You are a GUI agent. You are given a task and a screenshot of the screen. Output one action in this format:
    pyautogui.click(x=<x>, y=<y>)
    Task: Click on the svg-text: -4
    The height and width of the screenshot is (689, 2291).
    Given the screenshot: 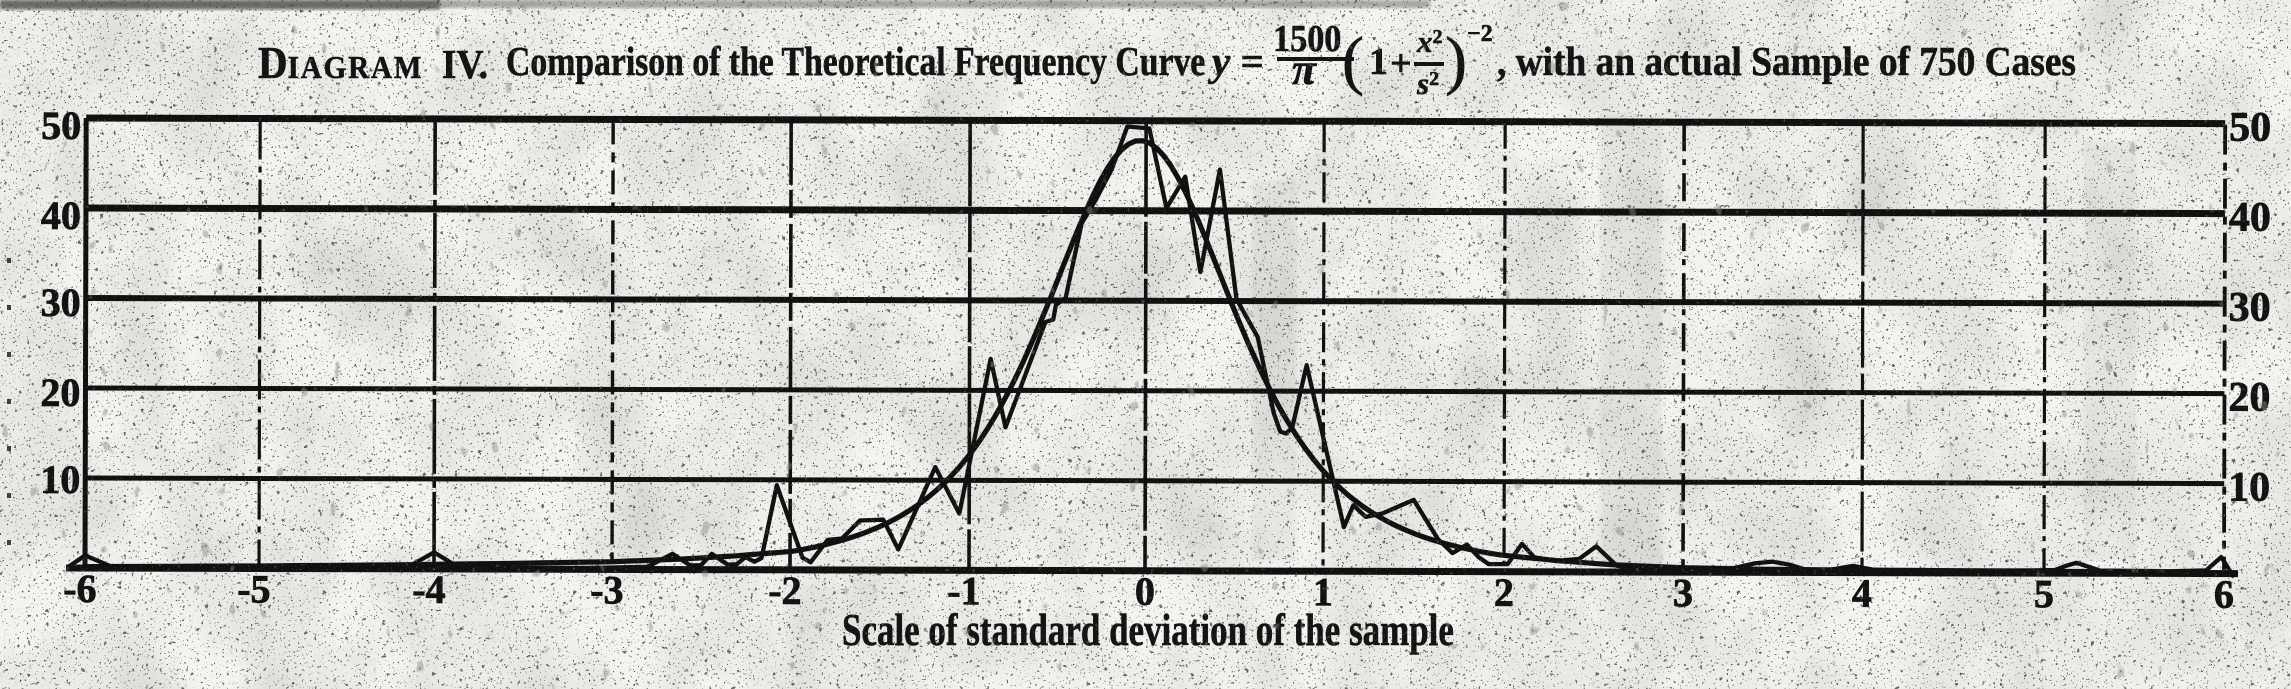 What is the action you would take?
    pyautogui.click(x=428, y=589)
    